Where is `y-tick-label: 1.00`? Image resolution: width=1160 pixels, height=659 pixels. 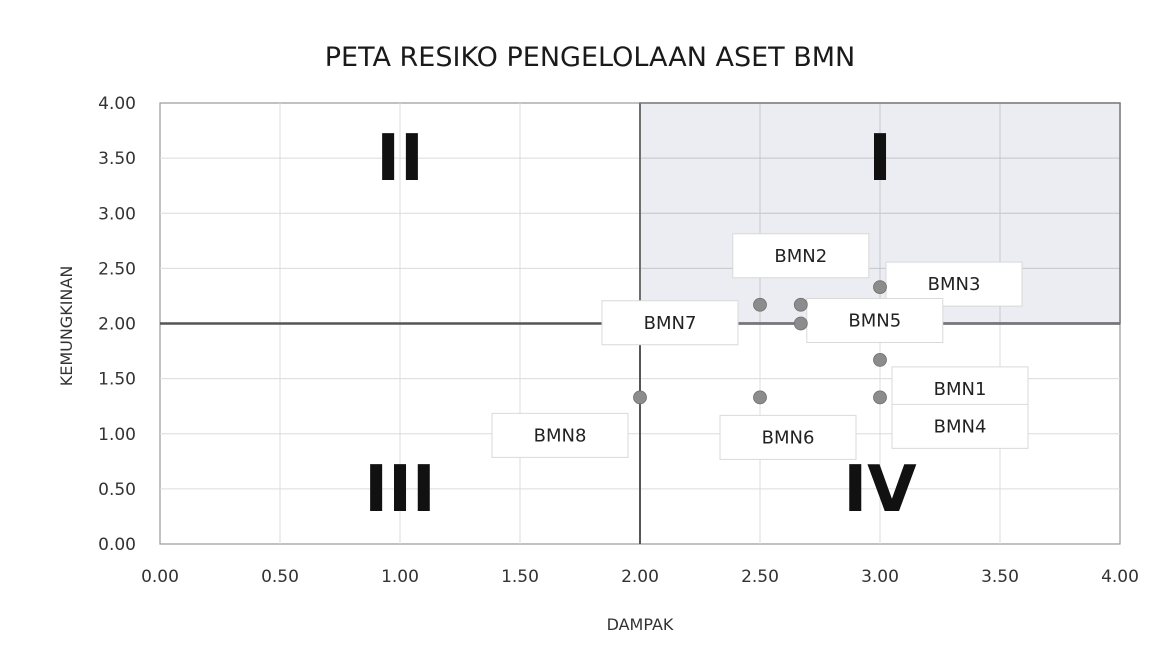 y-tick-label: 1.00 is located at coordinates (117, 435).